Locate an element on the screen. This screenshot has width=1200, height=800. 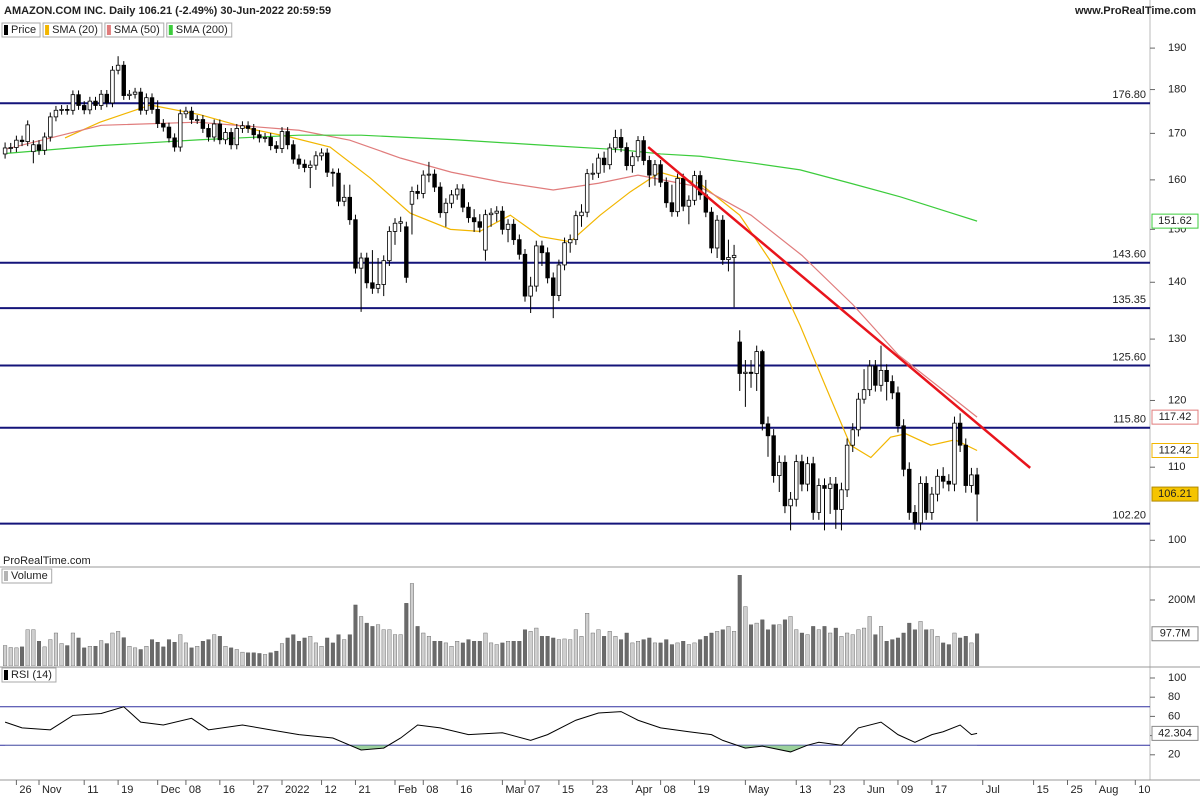
source: www.ProRealTime.com is located at coordinates (1135, 11).